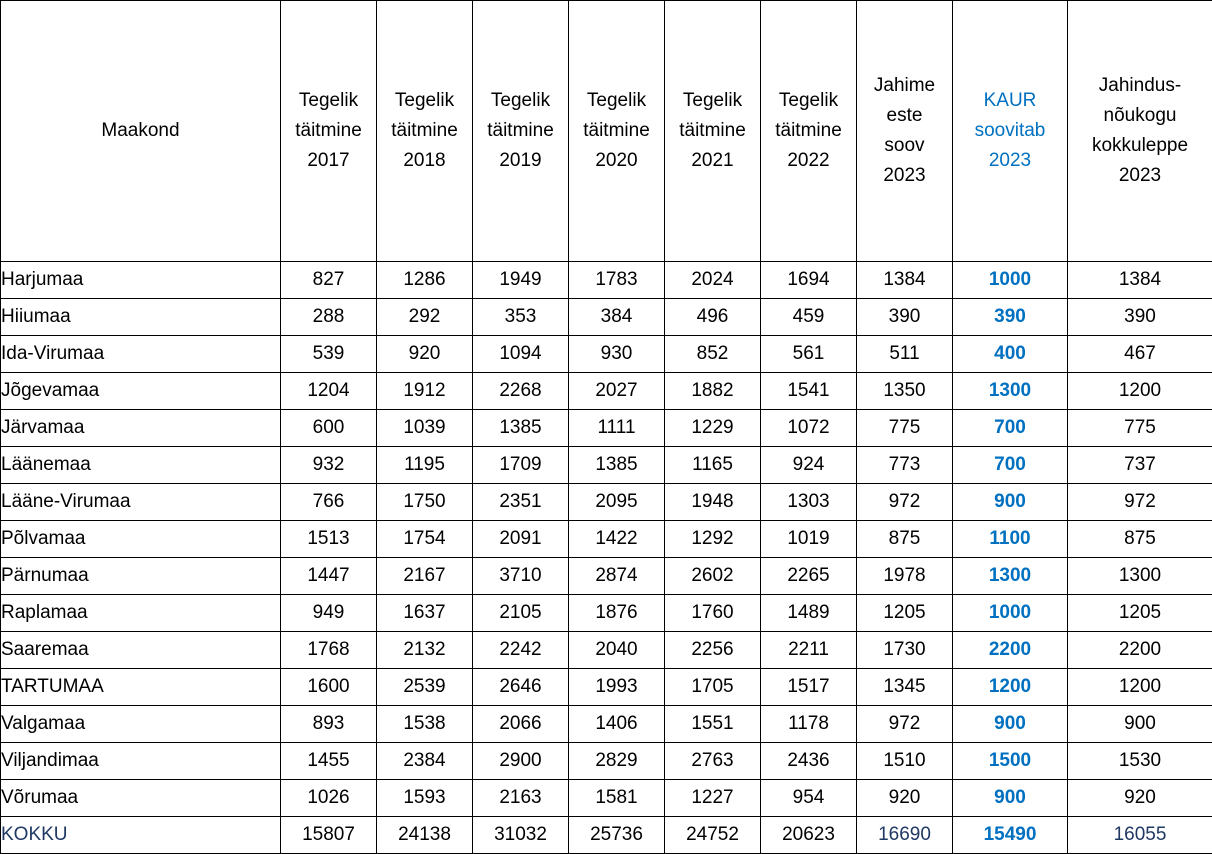 This screenshot has height=854, width=1212. I want to click on cell-t2017: 893, so click(328, 724).